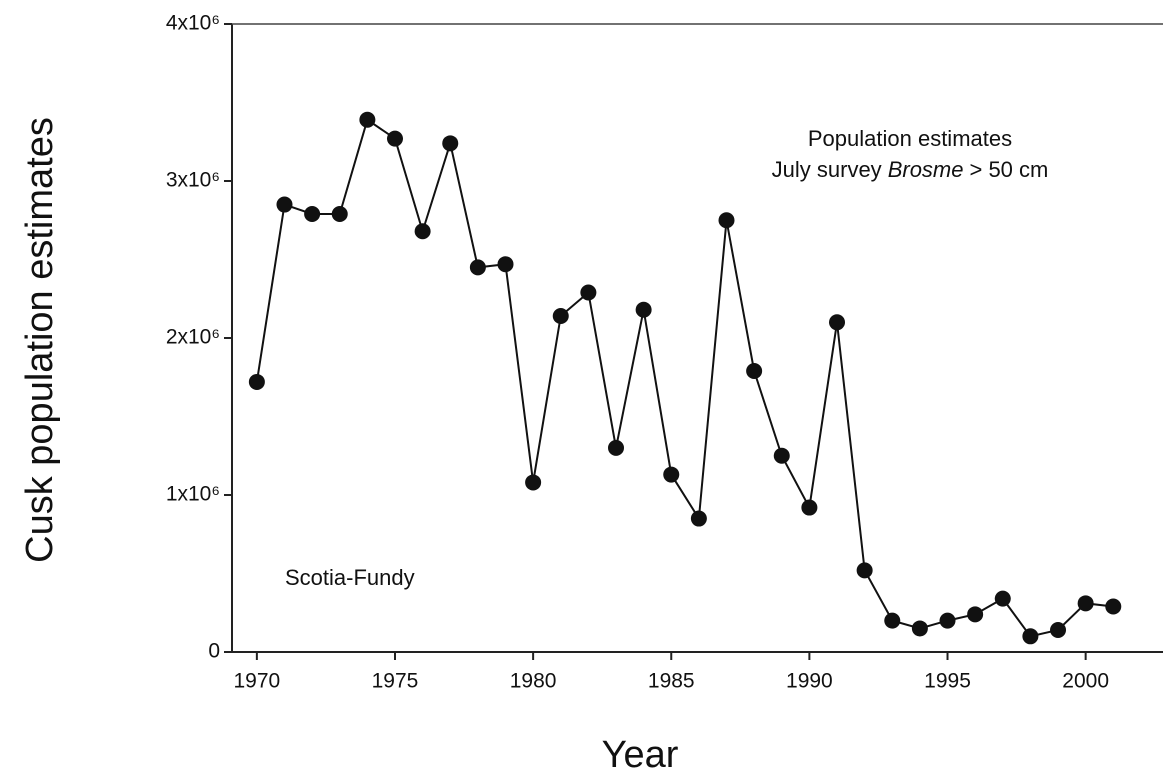 Image resolution: width=1166 pixels, height=776 pixels. Describe the element at coordinates (827, 169) in the screenshot. I see `annotation-part: July survey` at that location.